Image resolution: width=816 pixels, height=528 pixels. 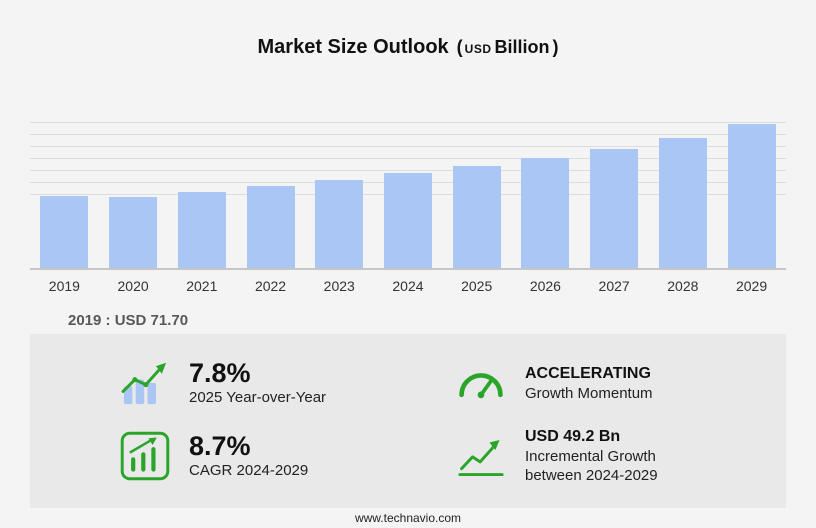 What do you see at coordinates (614, 208) in the screenshot?
I see `bar-2027` at bounding box center [614, 208].